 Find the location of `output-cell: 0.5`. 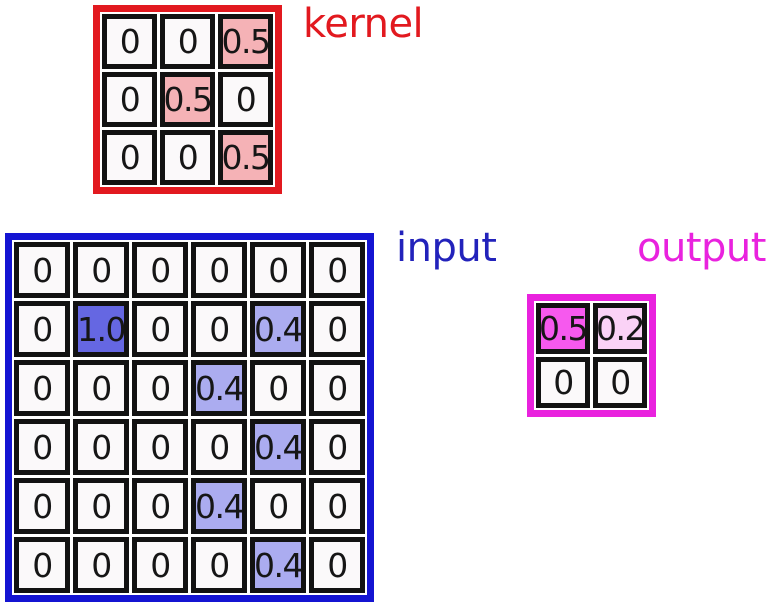

output-cell: 0.5 is located at coordinates (563, 328).